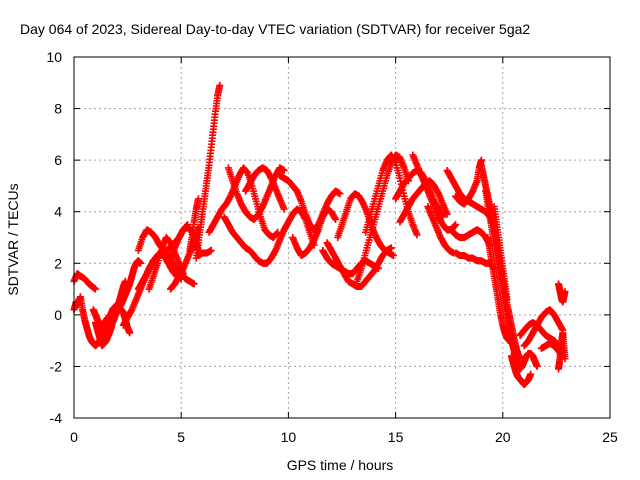 The width and height of the screenshot is (640, 480). What do you see at coordinates (56, 418) in the screenshot?
I see `y-tick-label: -4` at bounding box center [56, 418].